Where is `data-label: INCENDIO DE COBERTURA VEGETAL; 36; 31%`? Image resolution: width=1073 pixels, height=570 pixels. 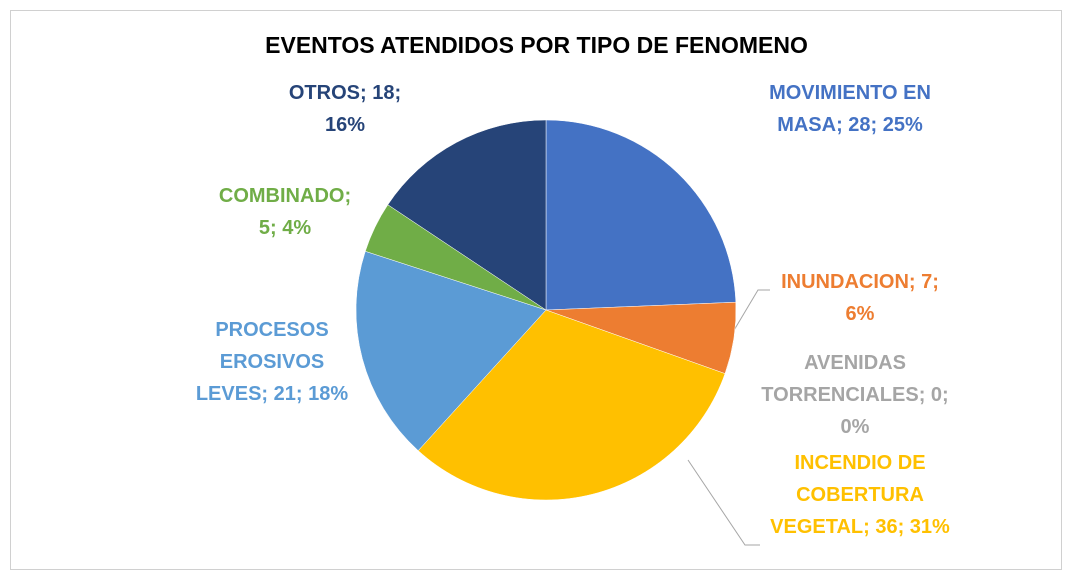
data-label: INCENDIO DE COBERTURA VEGETAL; 36; 31% is located at coordinates (860, 495).